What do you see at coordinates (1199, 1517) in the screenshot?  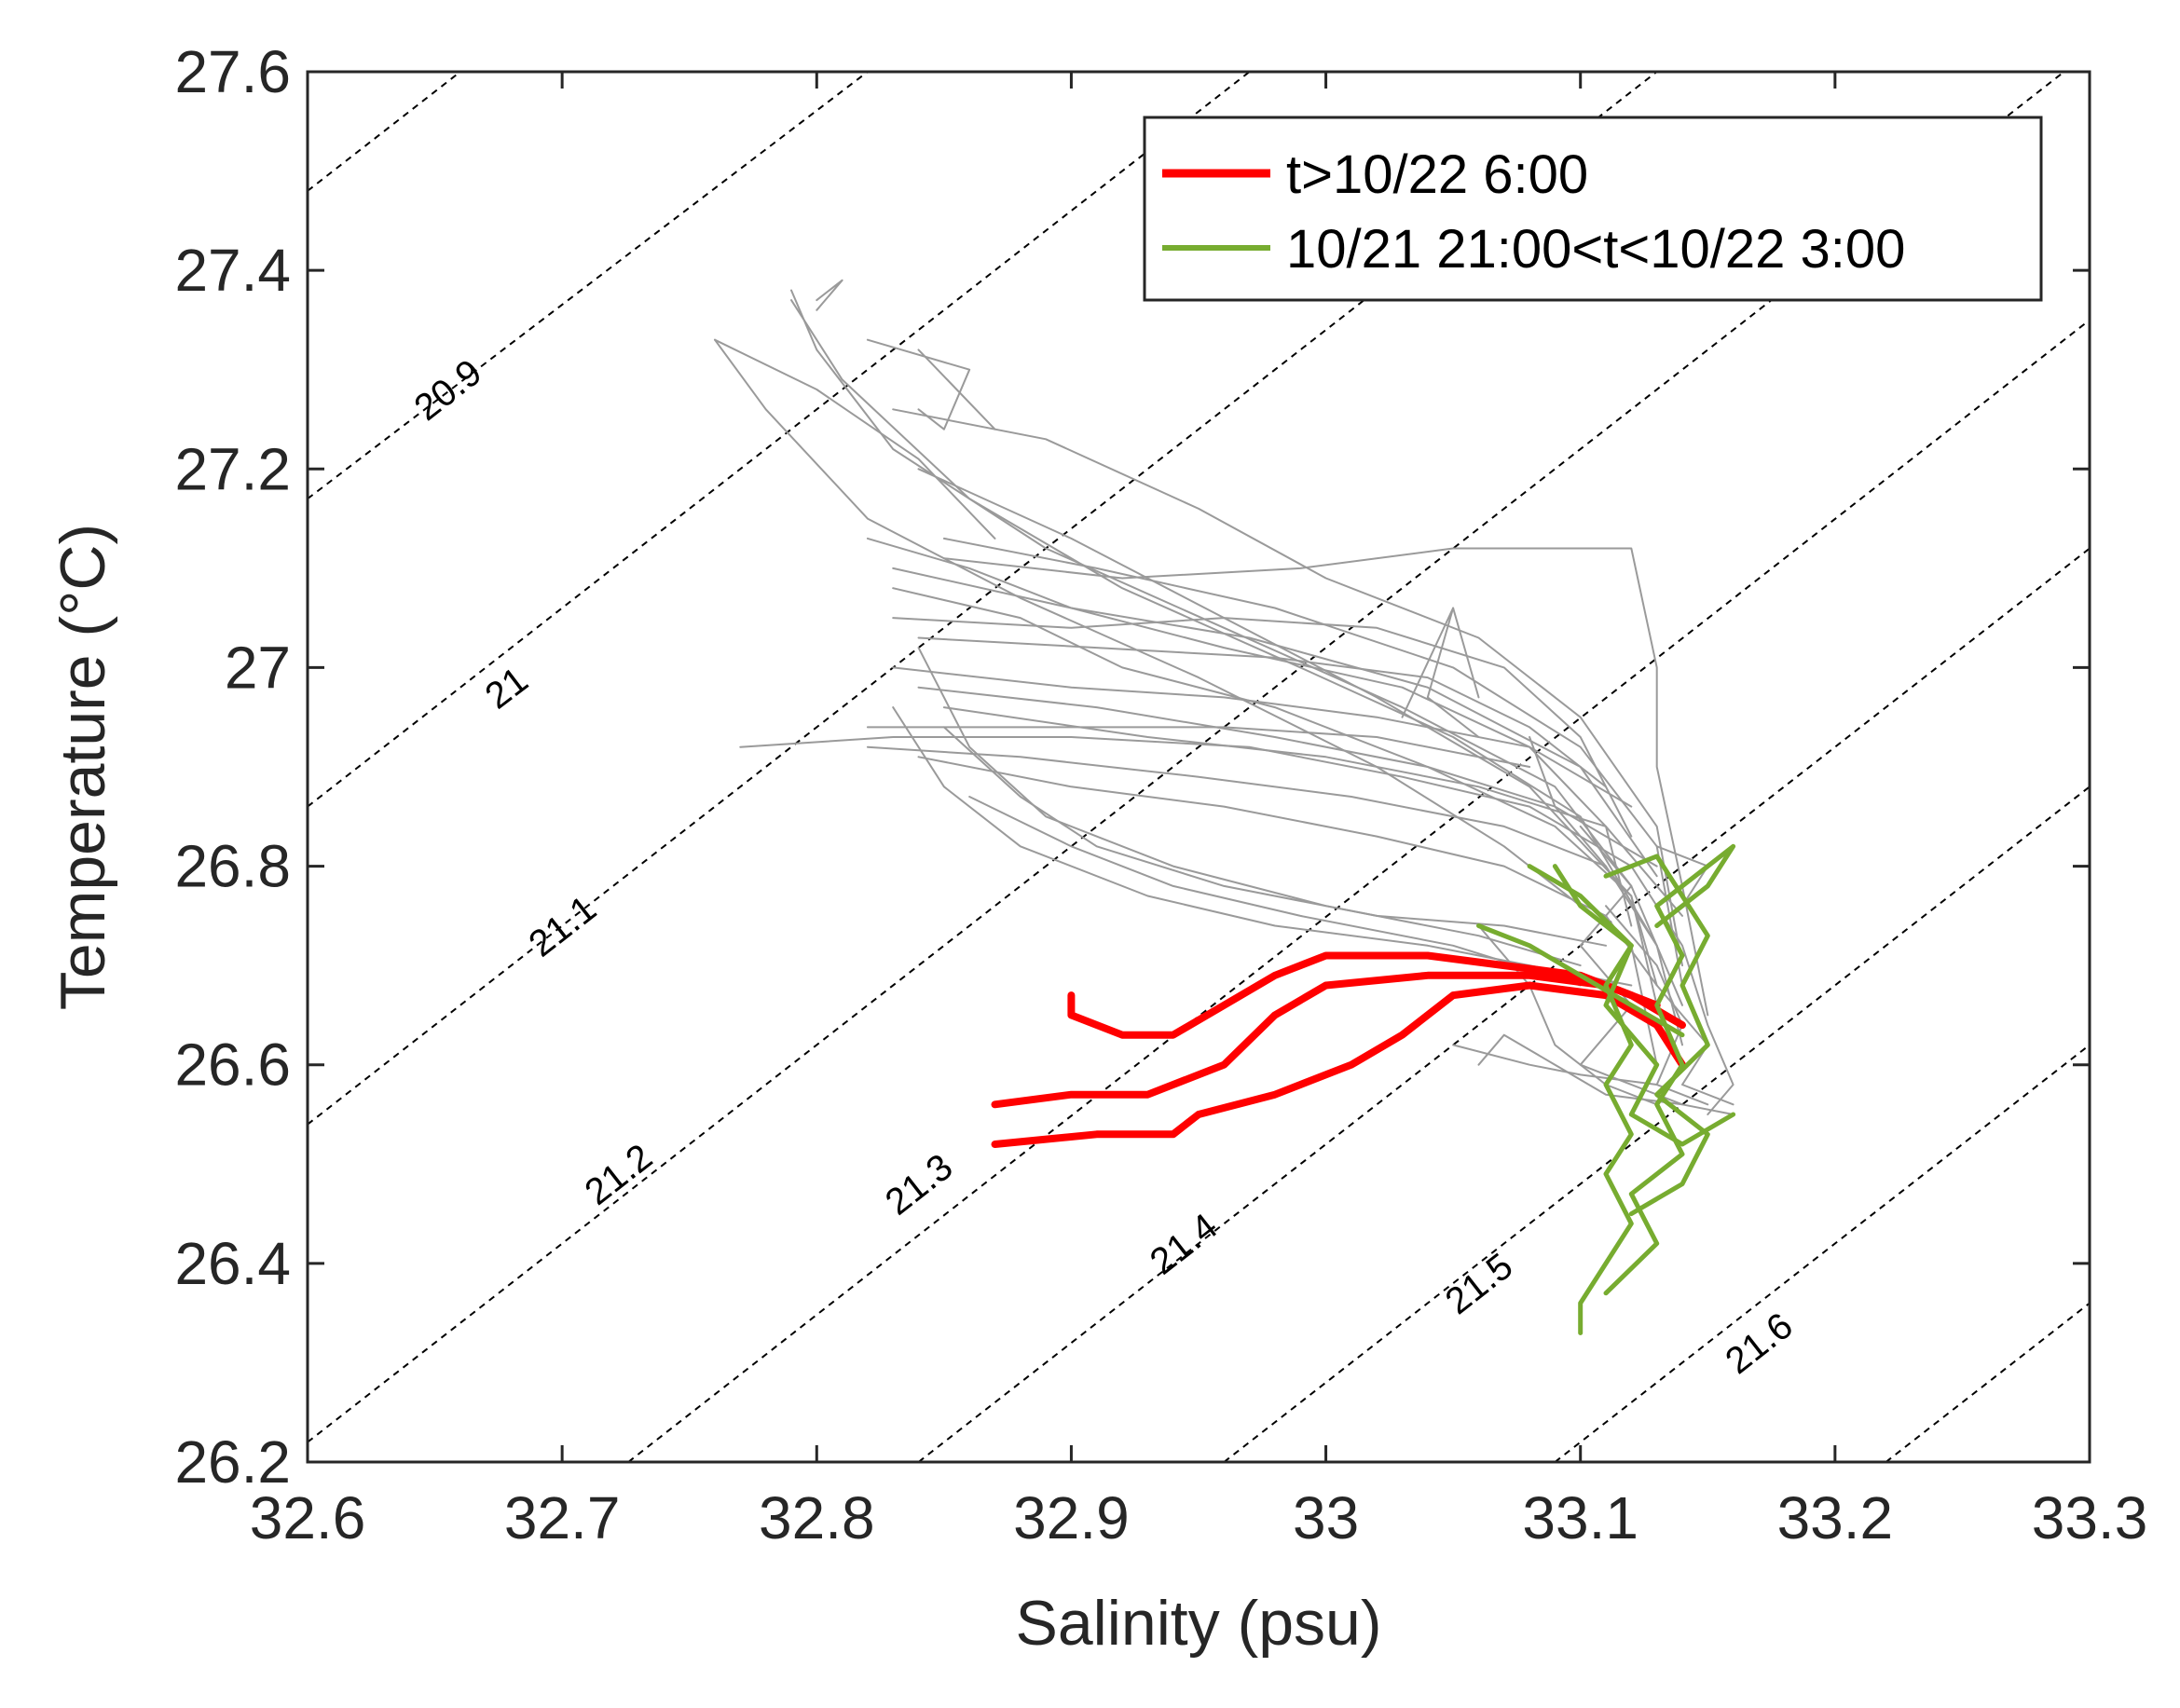 I see `x-tick-labels: 32.6 32.7 32.8 32.9 33 33.1 33.2 33.3` at bounding box center [1199, 1517].